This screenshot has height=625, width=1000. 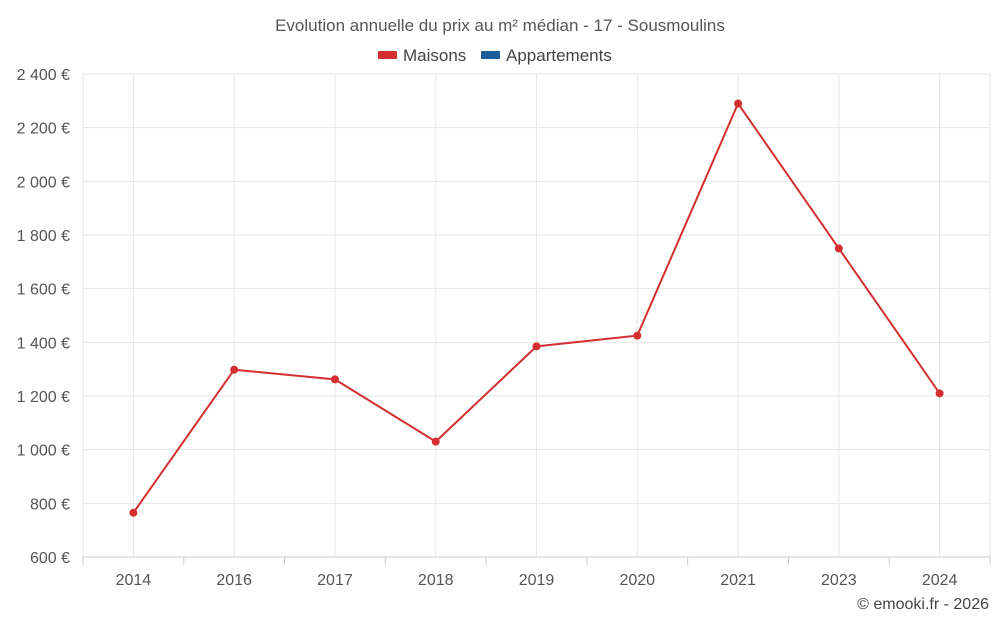 What do you see at coordinates (50, 558) in the screenshot?
I see `y-tick-label: 600 €` at bounding box center [50, 558].